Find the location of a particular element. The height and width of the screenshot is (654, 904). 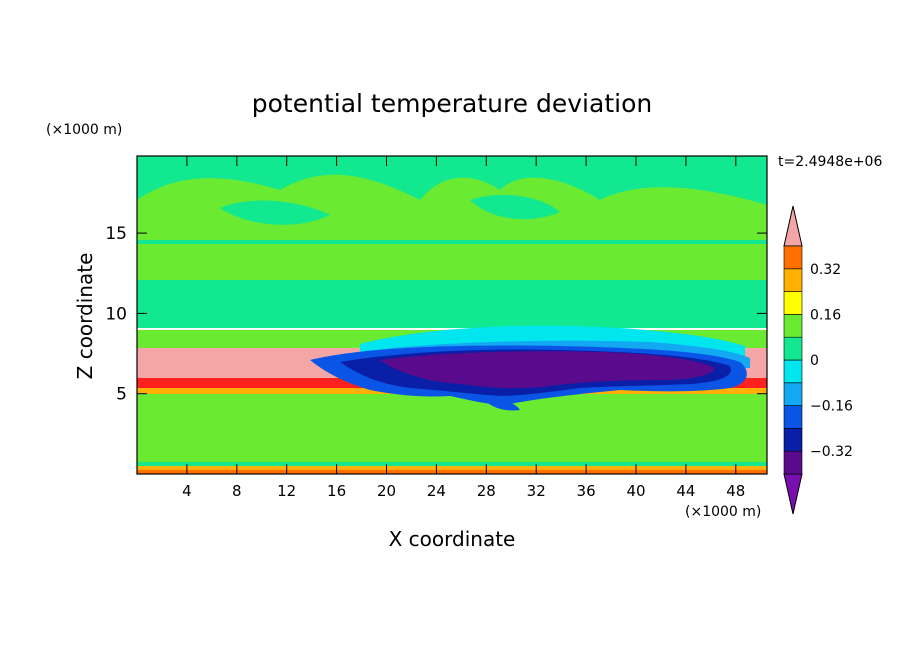

x-axis-unit: (×1000 m) is located at coordinates (723, 512).